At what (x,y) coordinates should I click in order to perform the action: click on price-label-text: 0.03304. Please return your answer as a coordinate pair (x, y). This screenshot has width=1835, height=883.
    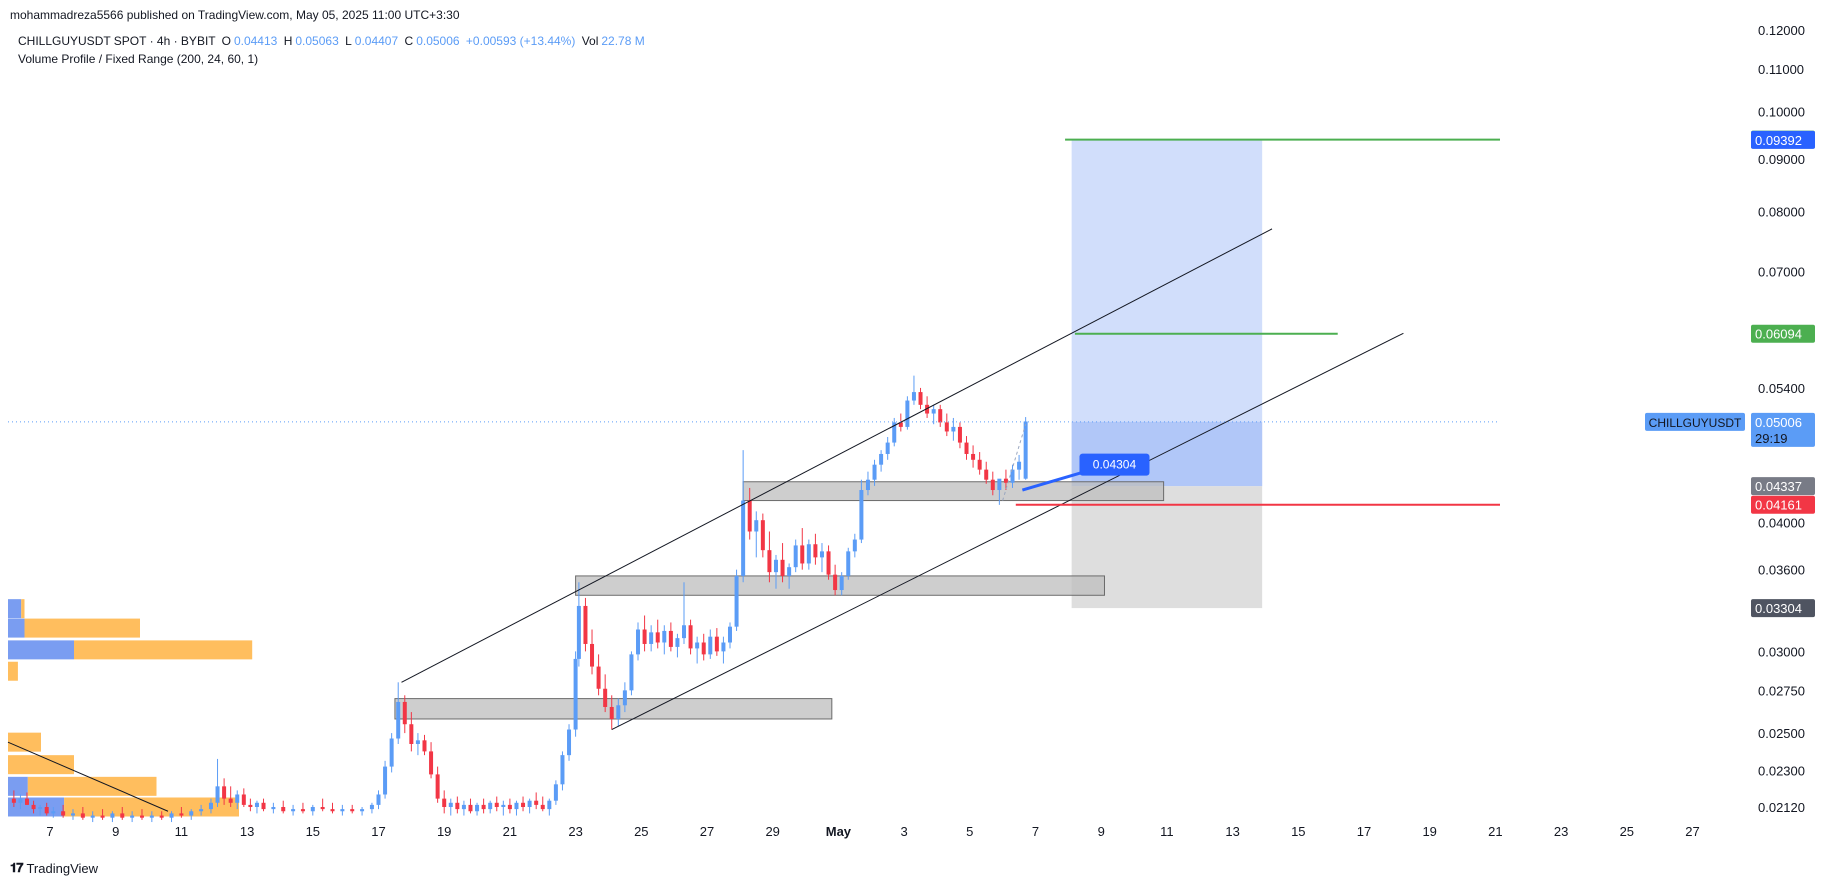
    Looking at the image, I should click on (1778, 608).